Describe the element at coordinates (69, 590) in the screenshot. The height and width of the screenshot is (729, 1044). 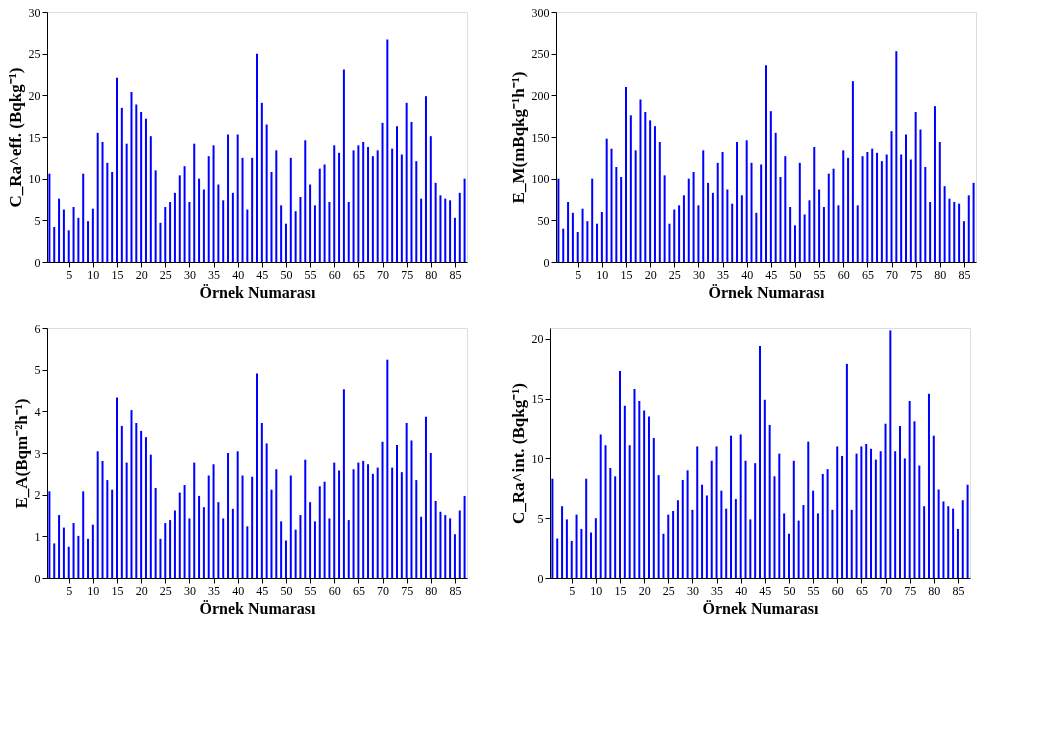
I see `x-tick-label: 5` at that location.